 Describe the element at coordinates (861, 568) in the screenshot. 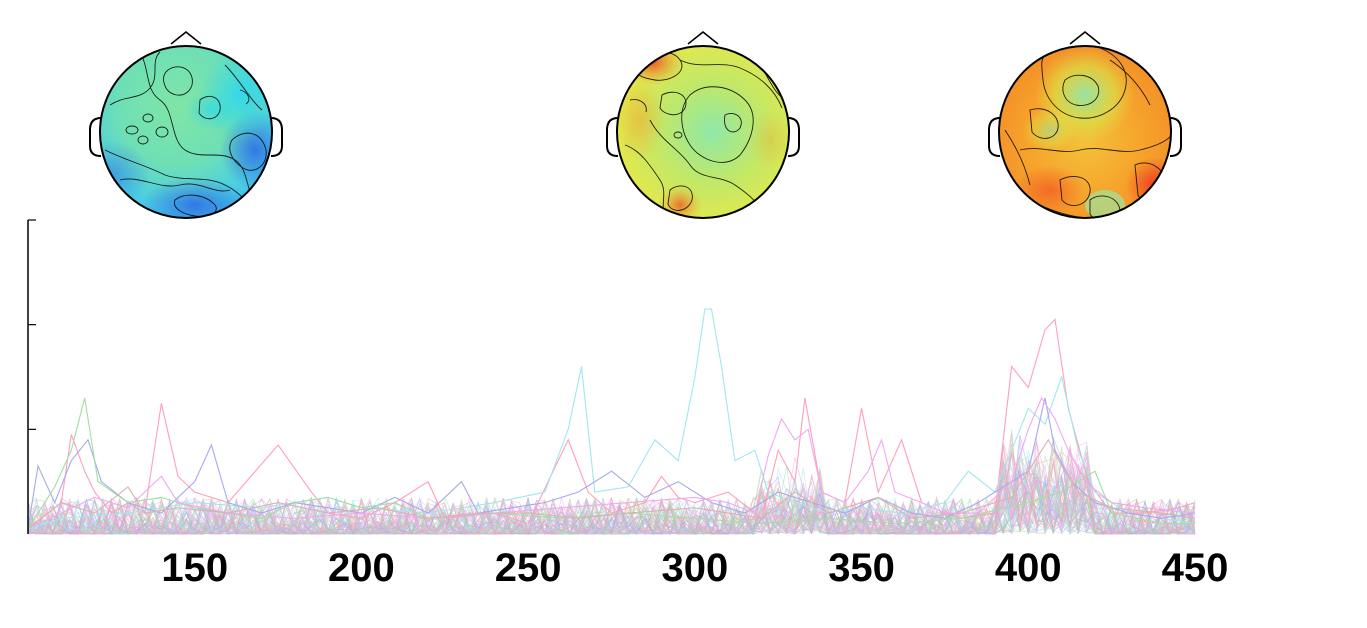

I see `x-tick-label: 350` at that location.